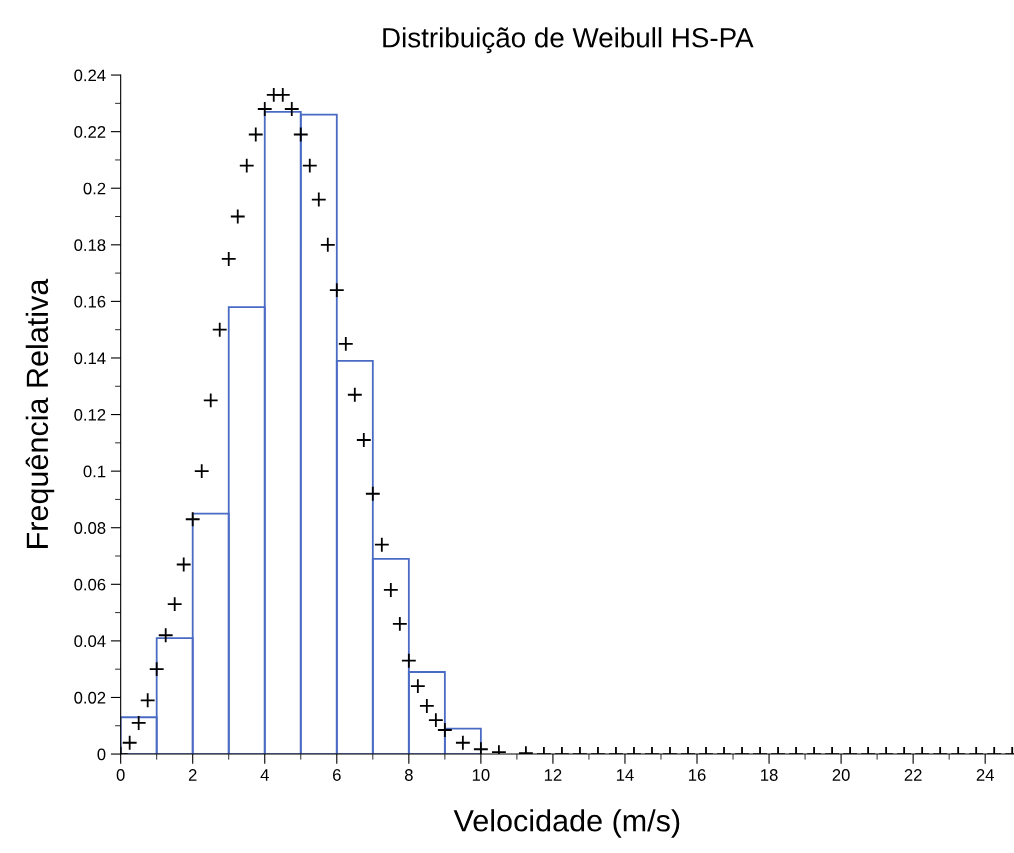 This screenshot has height=853, width=1014. What do you see at coordinates (90, 301) in the screenshot?
I see `y-tick-label: 0.16` at bounding box center [90, 301].